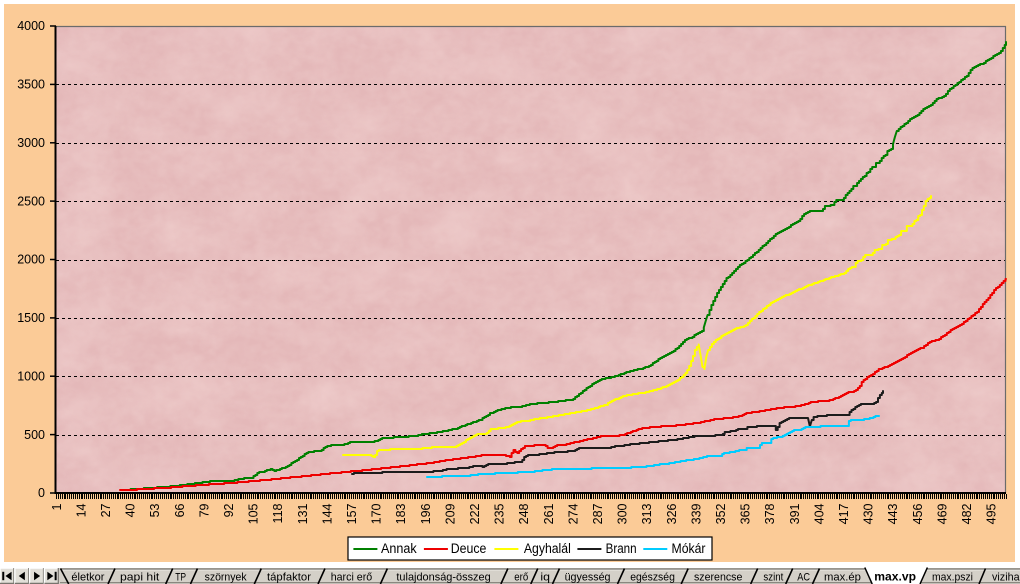 This screenshot has height=584, width=1020. What do you see at coordinates (718, 578) in the screenshot?
I see `svg-text: szerencse` at bounding box center [718, 578].